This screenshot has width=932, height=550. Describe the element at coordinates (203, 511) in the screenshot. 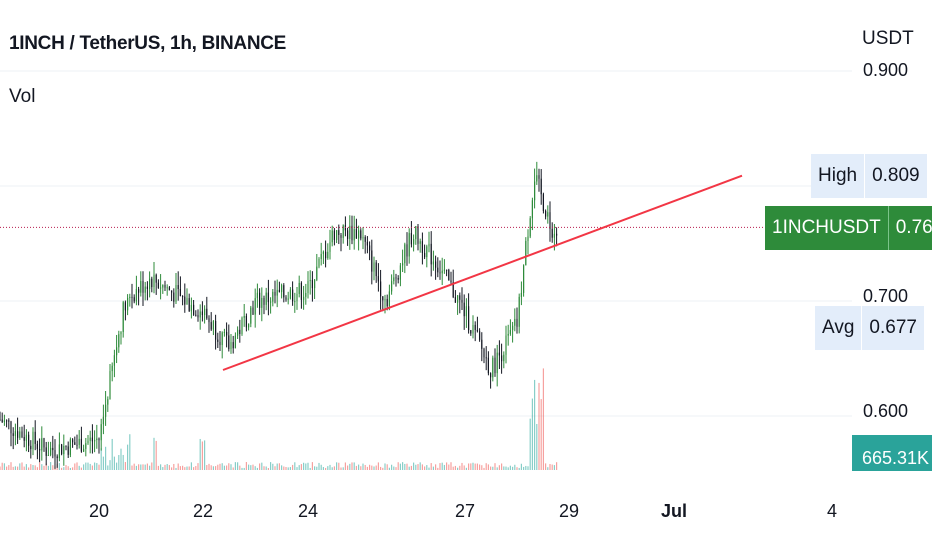

I see `x-tick-22: 22` at that location.